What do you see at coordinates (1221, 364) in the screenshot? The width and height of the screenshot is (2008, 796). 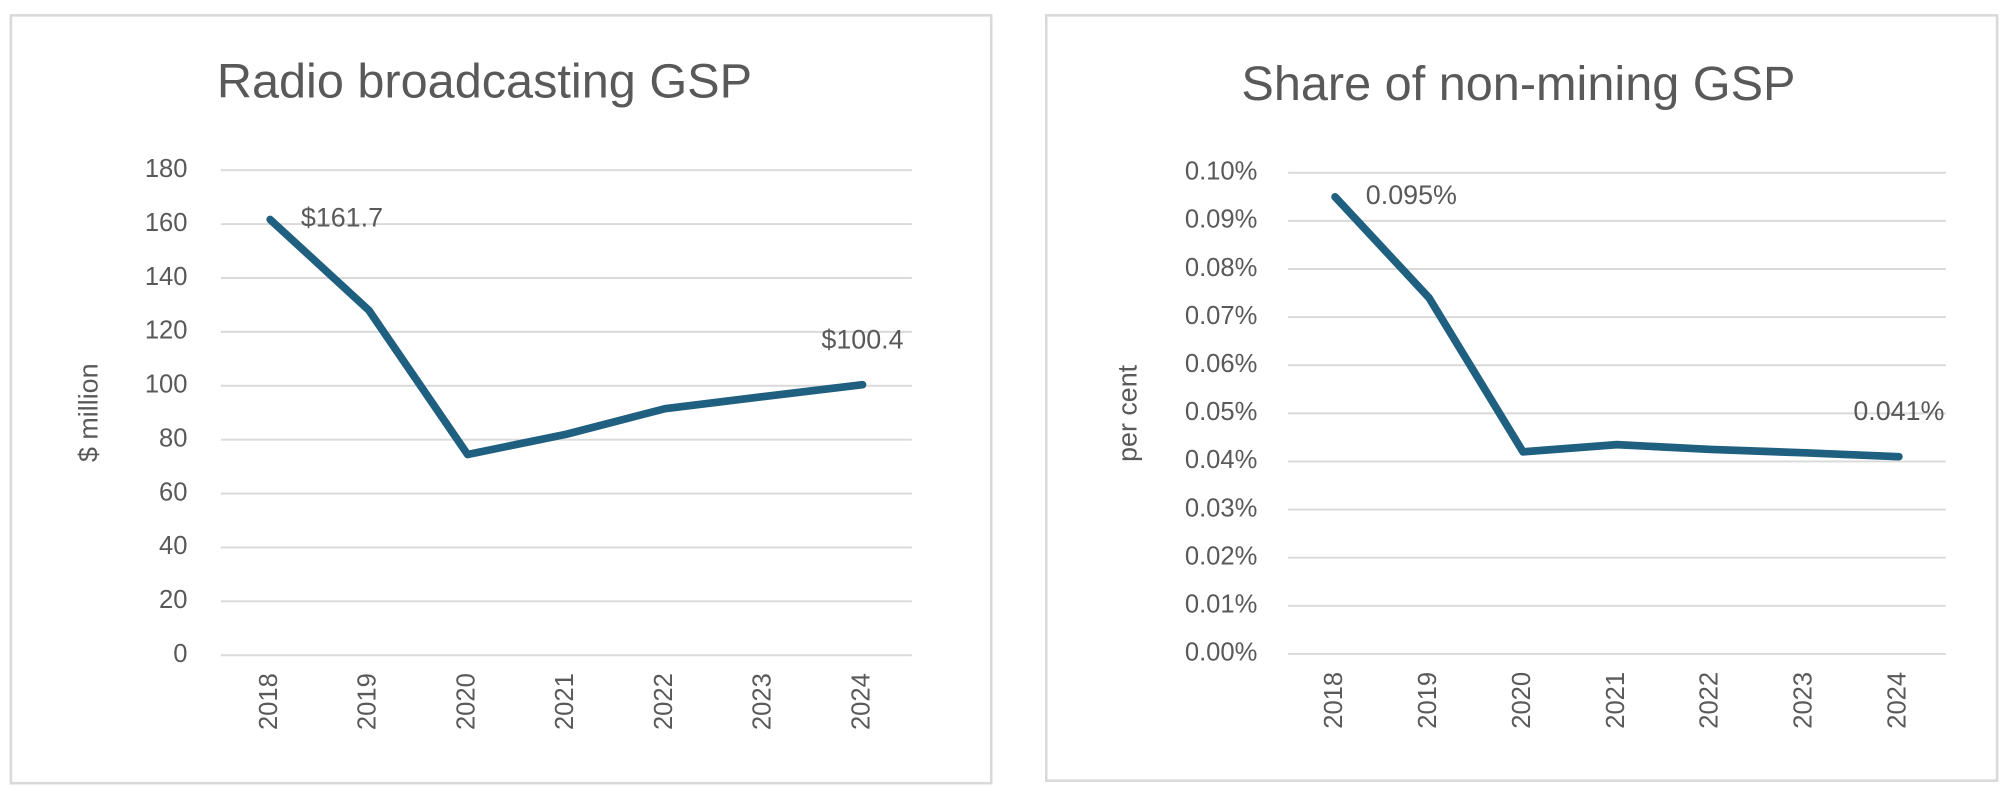 I see `y-tick-label: 0.06%` at bounding box center [1221, 364].